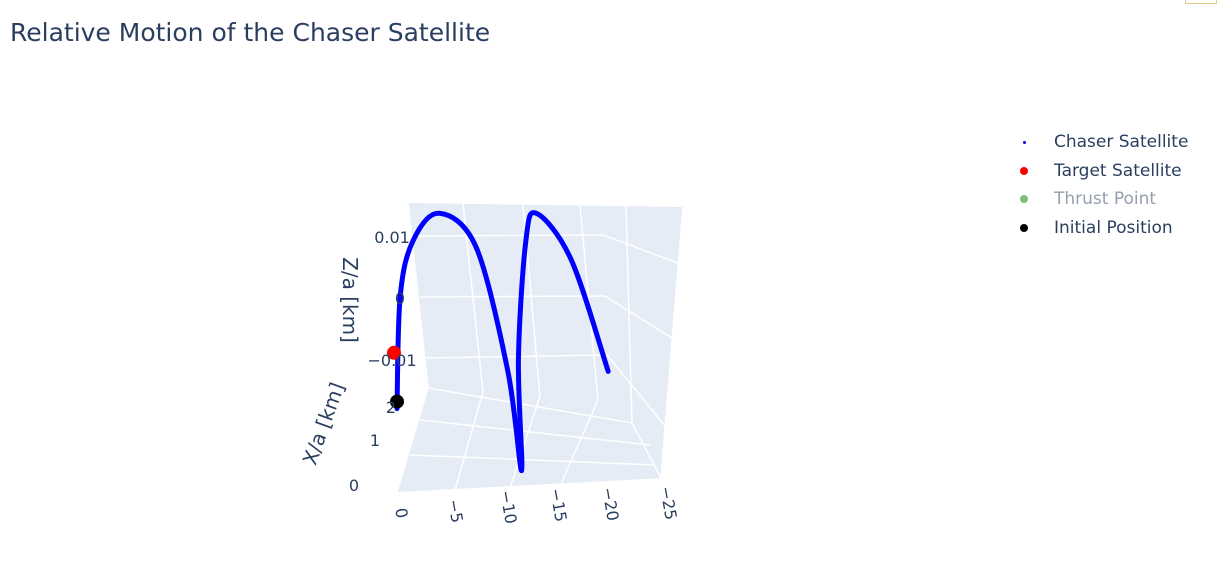 The height and width of the screenshot is (573, 1217). What do you see at coordinates (508, 507) in the screenshot?
I see `y-tick-label: −10` at bounding box center [508, 507].